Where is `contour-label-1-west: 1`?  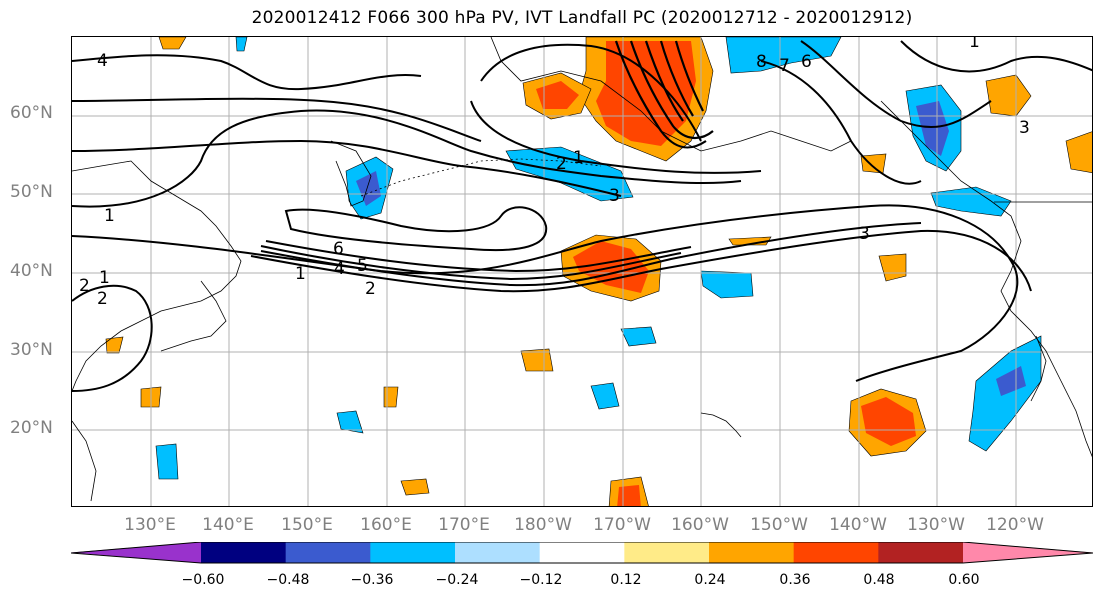
contour-label-1-west: 1 is located at coordinates (109, 216).